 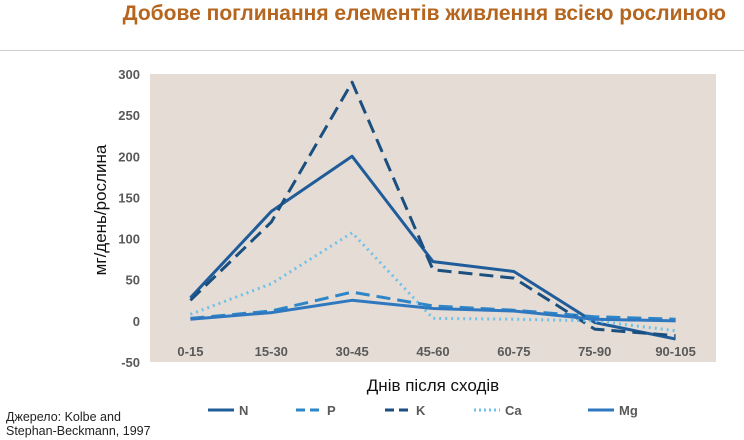 What do you see at coordinates (433, 310) in the screenshot?
I see `series-line-mg` at bounding box center [433, 310].